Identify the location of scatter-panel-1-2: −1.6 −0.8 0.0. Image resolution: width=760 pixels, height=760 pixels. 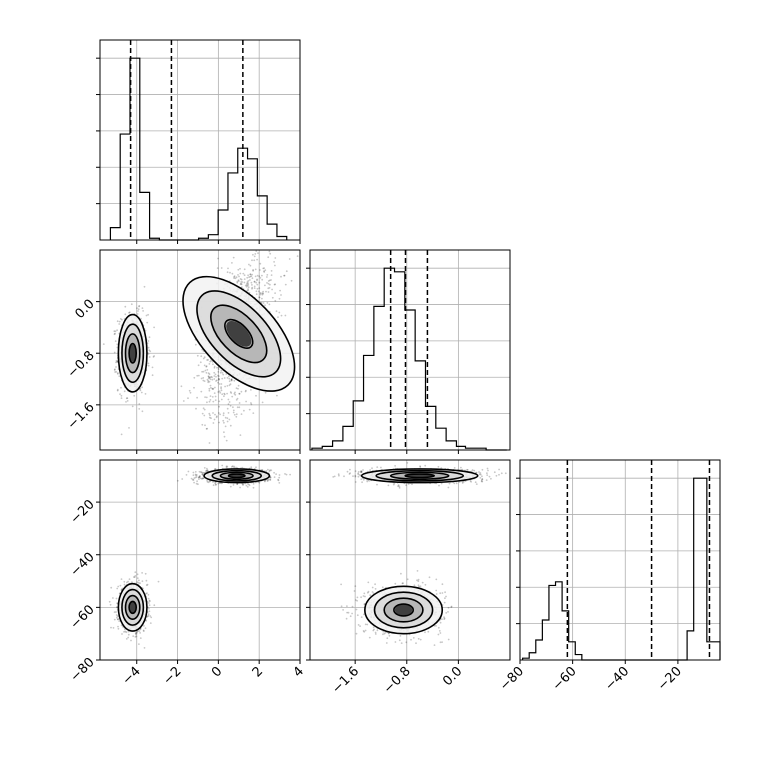
(408, 578).